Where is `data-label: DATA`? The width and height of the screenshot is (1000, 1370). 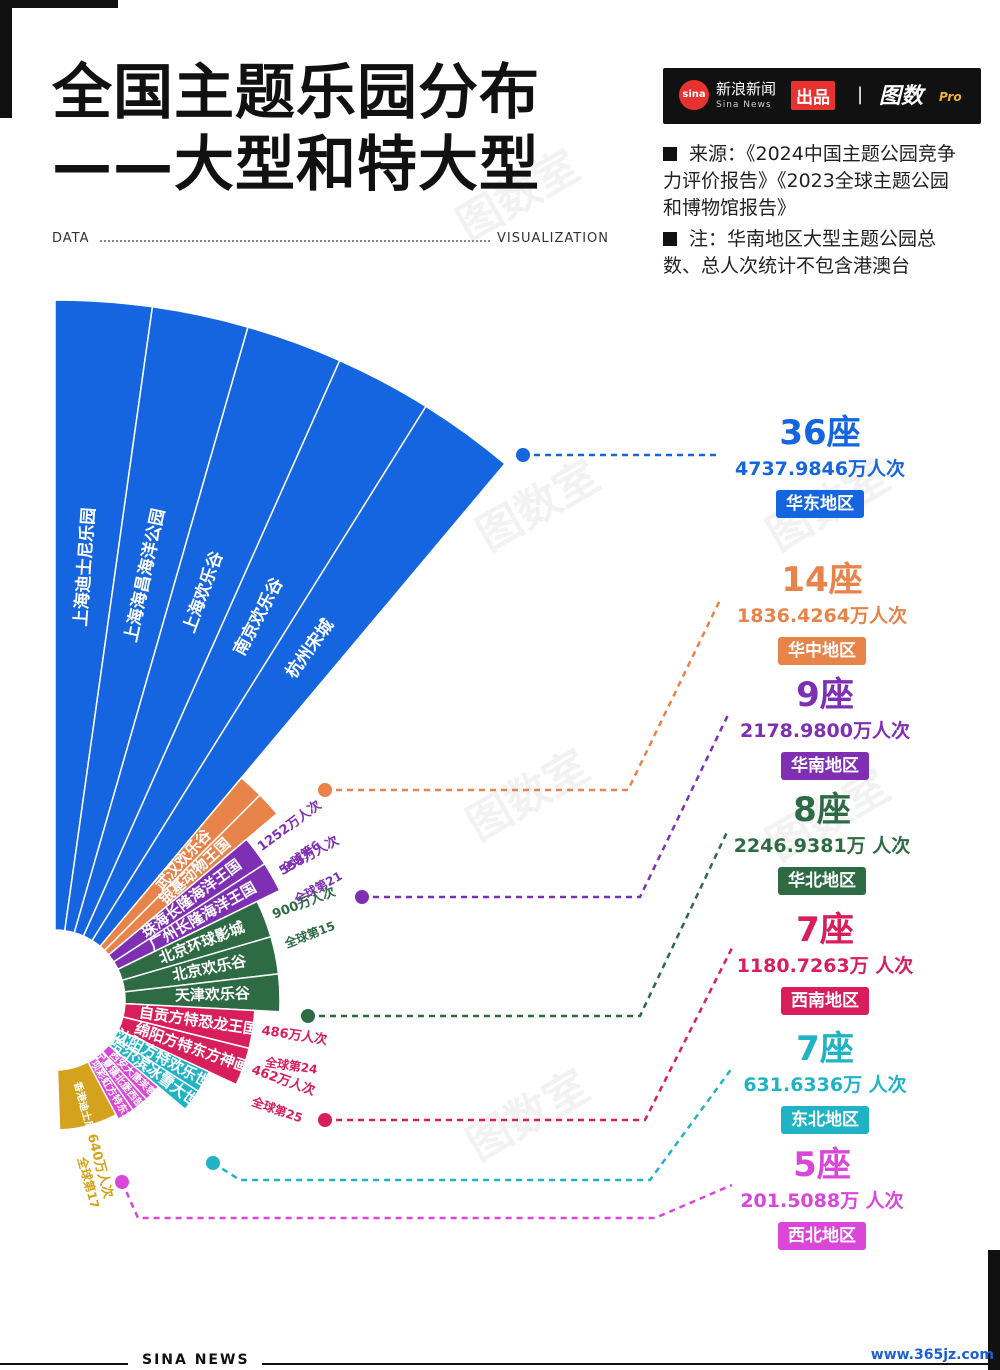 data-label: DATA is located at coordinates (71, 238).